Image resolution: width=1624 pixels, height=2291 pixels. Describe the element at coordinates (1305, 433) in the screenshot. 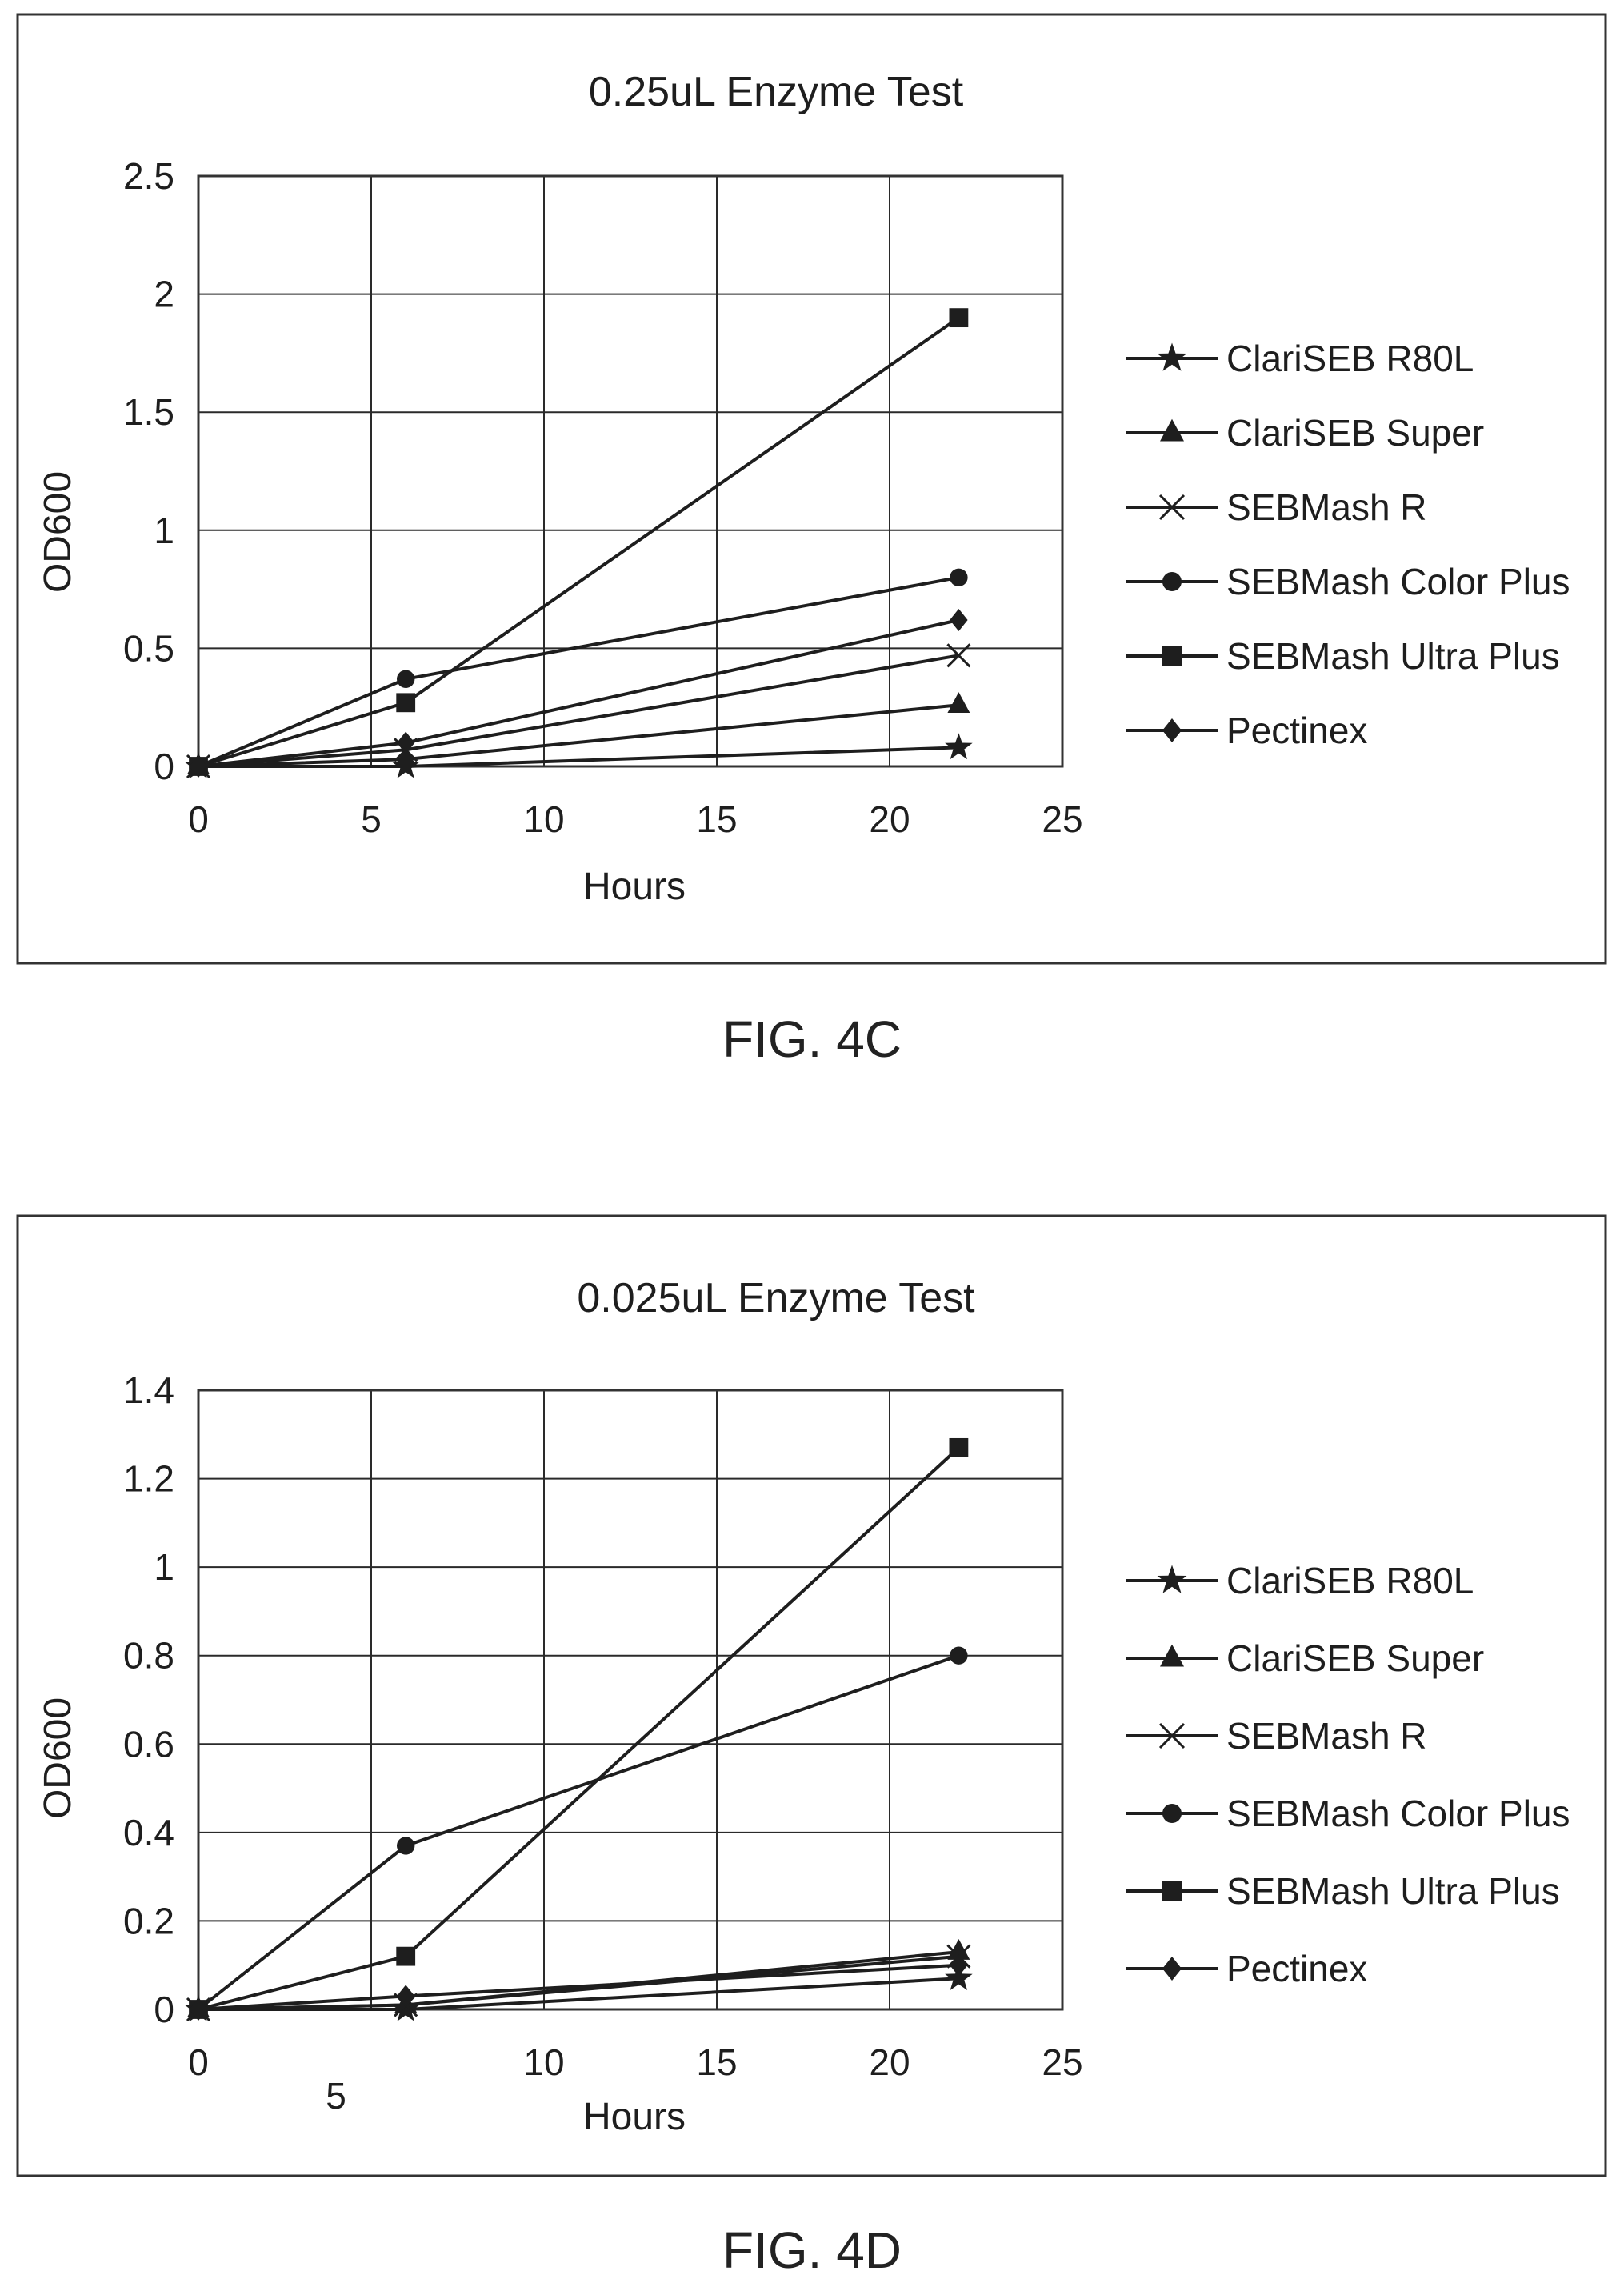

I see `legend-entry: ClariSEB Super` at that location.